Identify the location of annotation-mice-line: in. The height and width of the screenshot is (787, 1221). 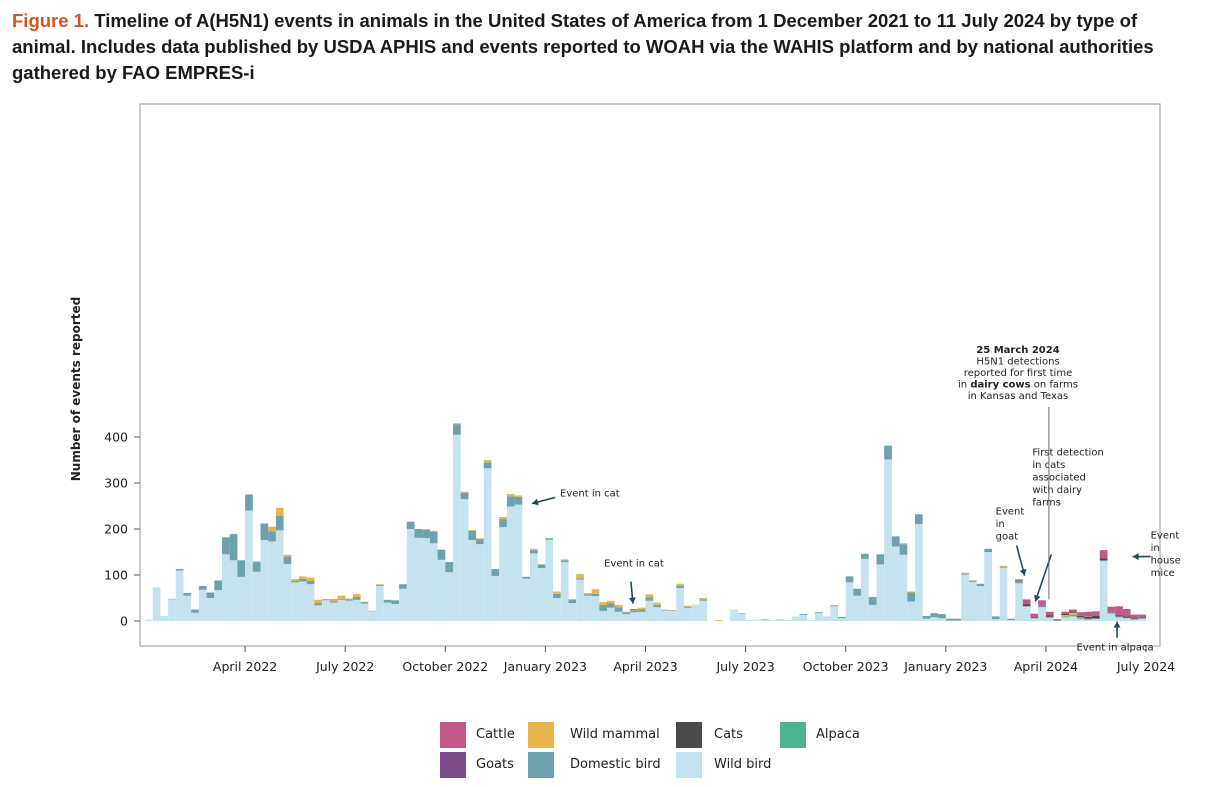
(1155, 548).